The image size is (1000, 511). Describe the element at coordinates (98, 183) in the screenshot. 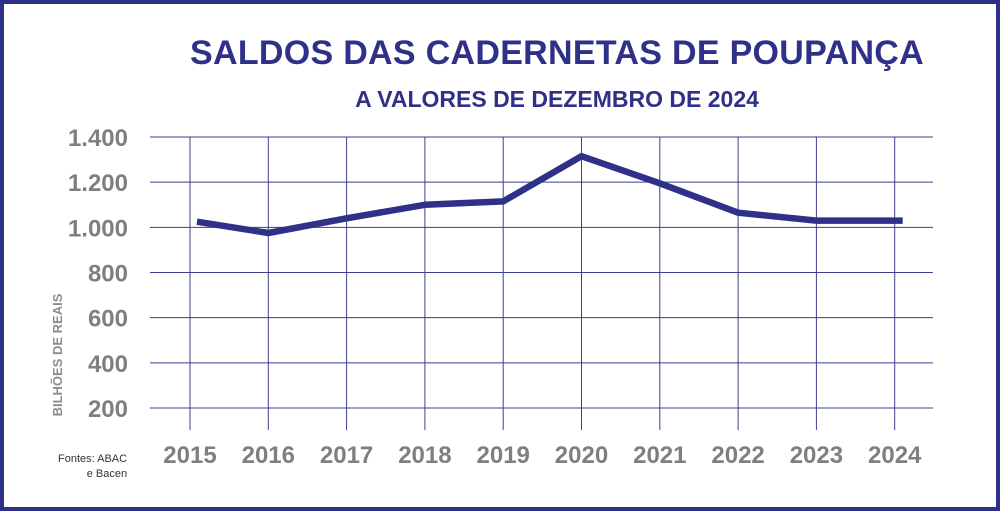

I see `y-tick-label: 1.200` at that location.